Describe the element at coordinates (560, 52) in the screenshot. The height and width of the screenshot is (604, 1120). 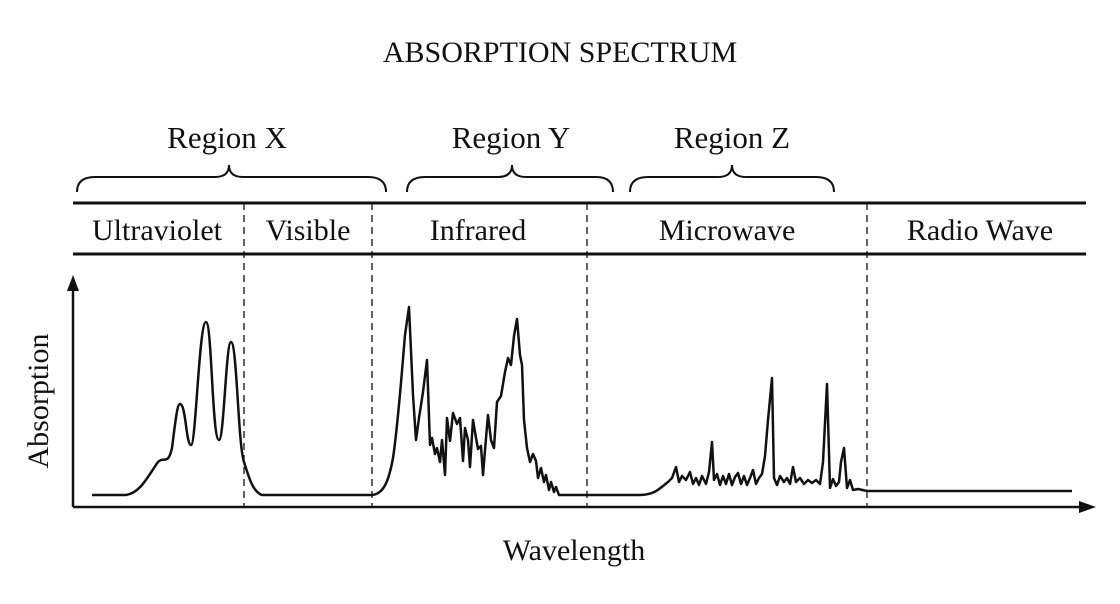
I see `diagram-title: ABSORPTION SPECTRUM` at that location.